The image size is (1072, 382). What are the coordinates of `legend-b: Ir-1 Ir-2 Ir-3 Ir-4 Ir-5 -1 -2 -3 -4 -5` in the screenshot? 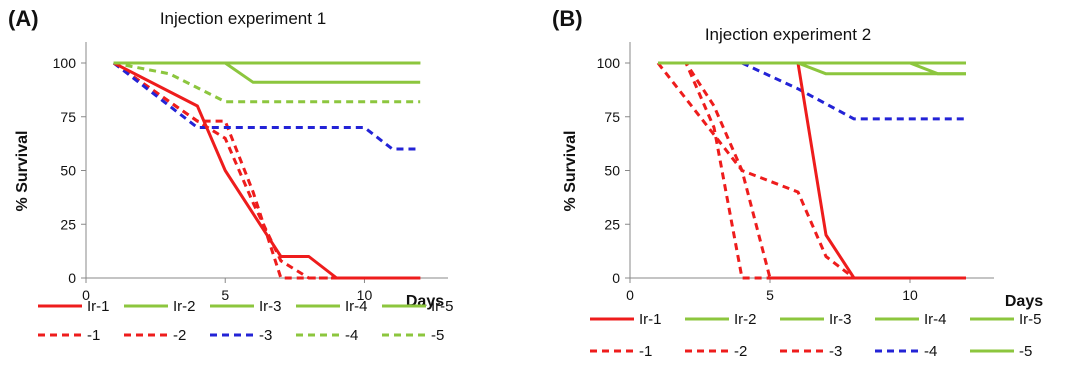 It's located at (816, 335).